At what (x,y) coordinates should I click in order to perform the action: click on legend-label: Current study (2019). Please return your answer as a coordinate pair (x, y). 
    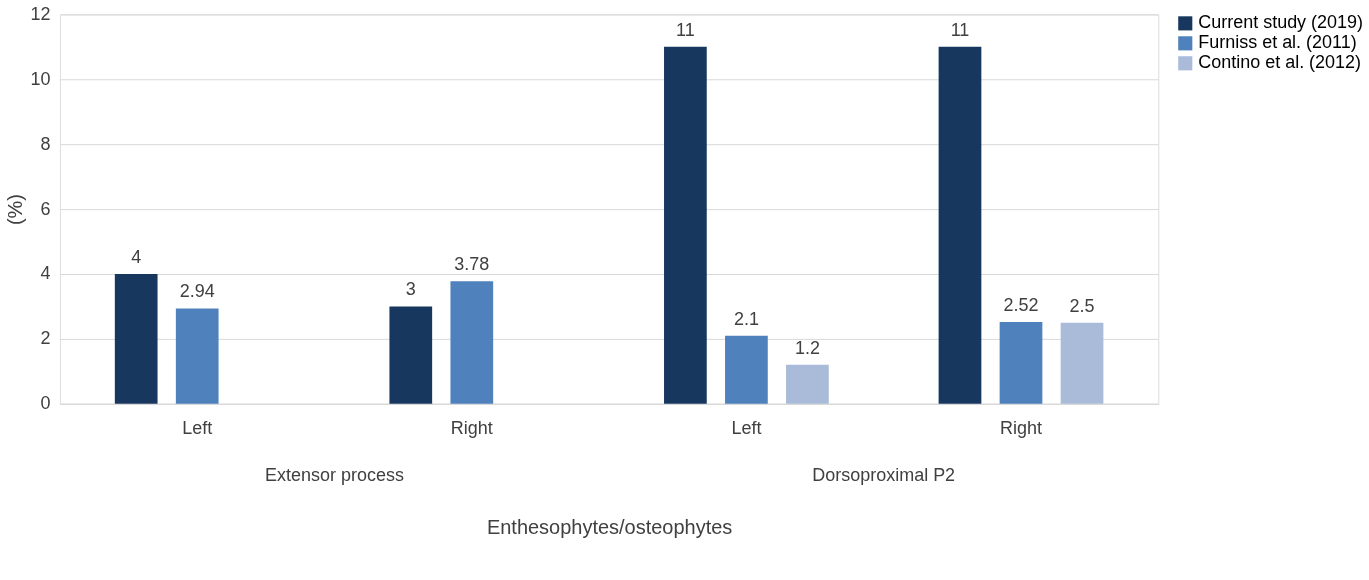
    Looking at the image, I should click on (1281, 22).